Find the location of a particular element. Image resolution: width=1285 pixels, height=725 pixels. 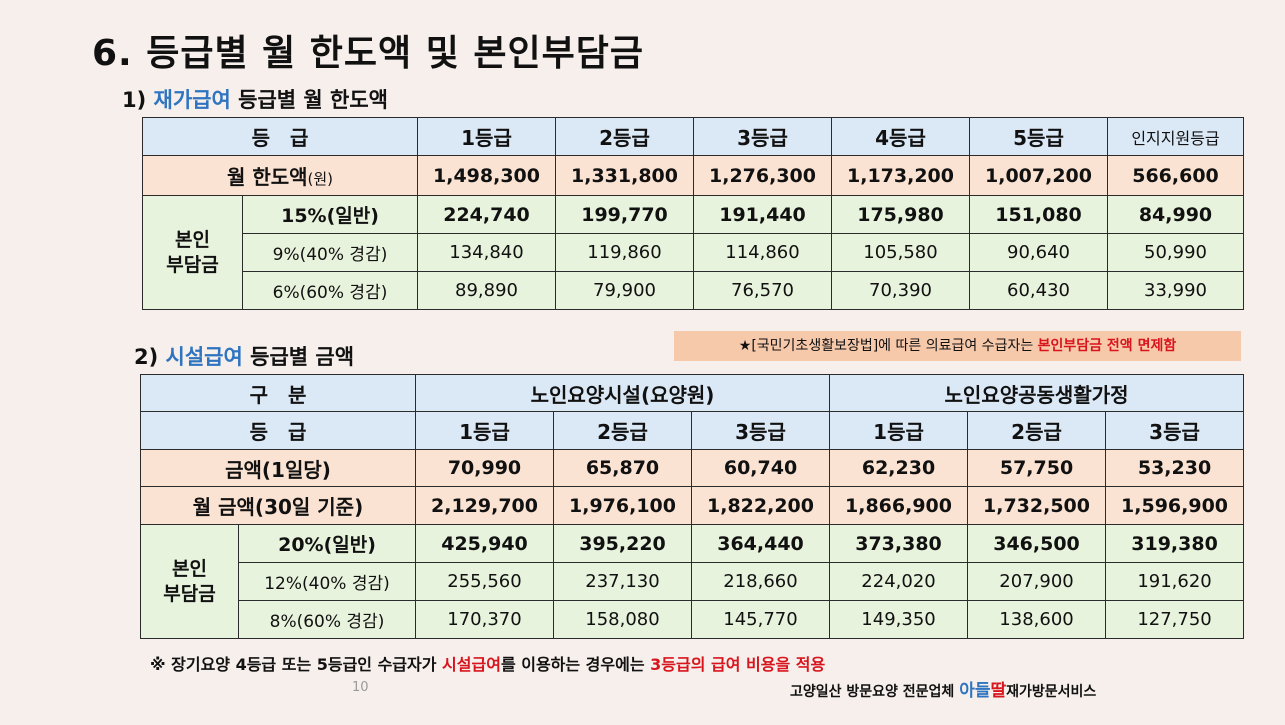

daily-amount-label: 금액(1일당) is located at coordinates (278, 468).